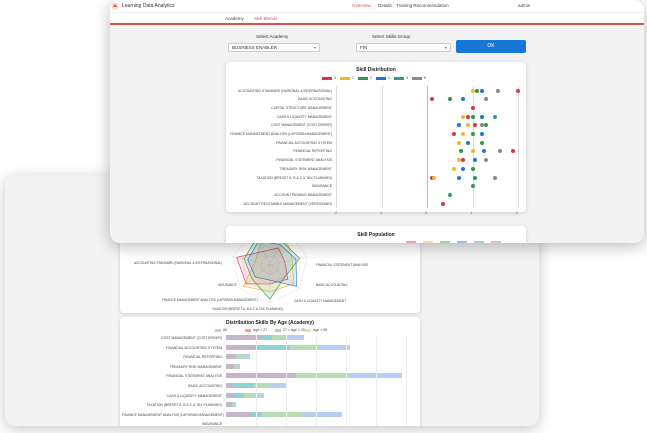 This screenshot has width=647, height=433. Describe the element at coordinates (195, 366) in the screenshot. I see `age-row-label: TREASURY RISK MANAGEMENT` at that location.